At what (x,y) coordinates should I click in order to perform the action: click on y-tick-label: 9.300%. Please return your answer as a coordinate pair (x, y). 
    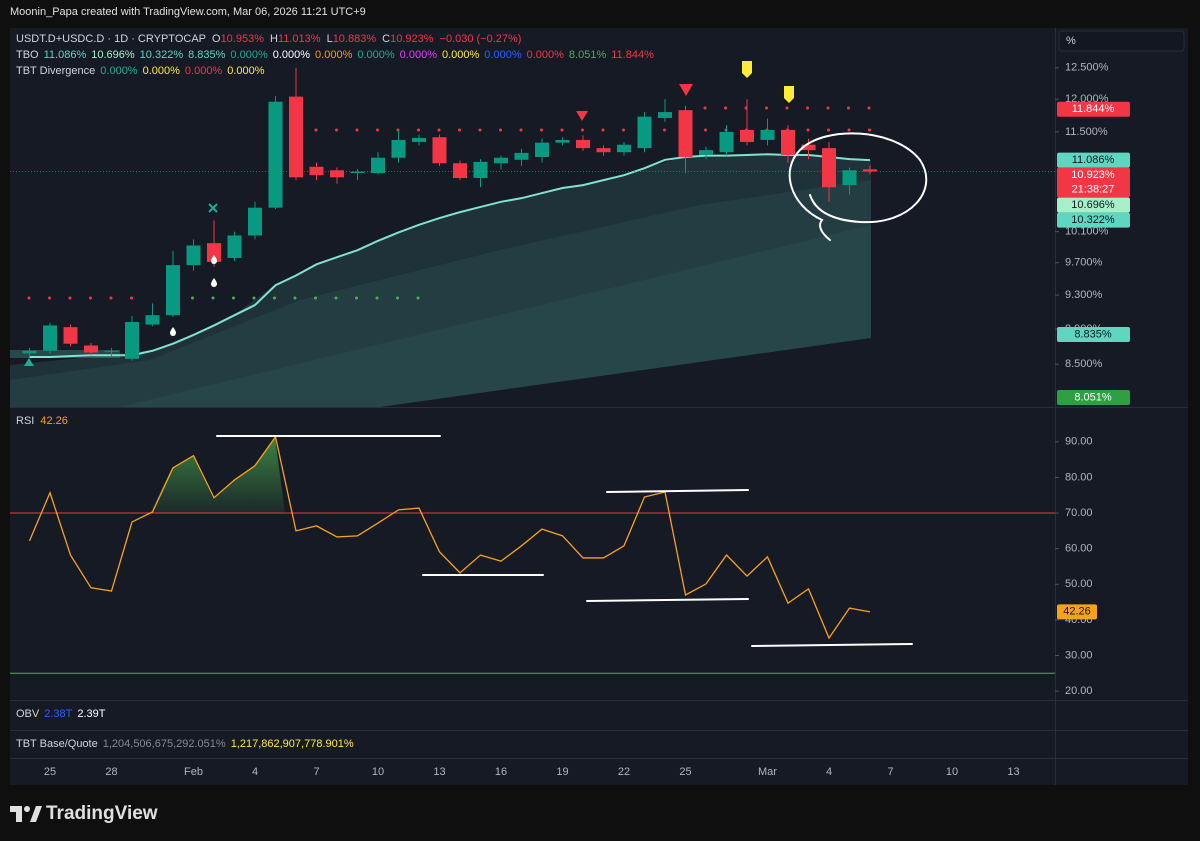
    Looking at the image, I should click on (1084, 295).